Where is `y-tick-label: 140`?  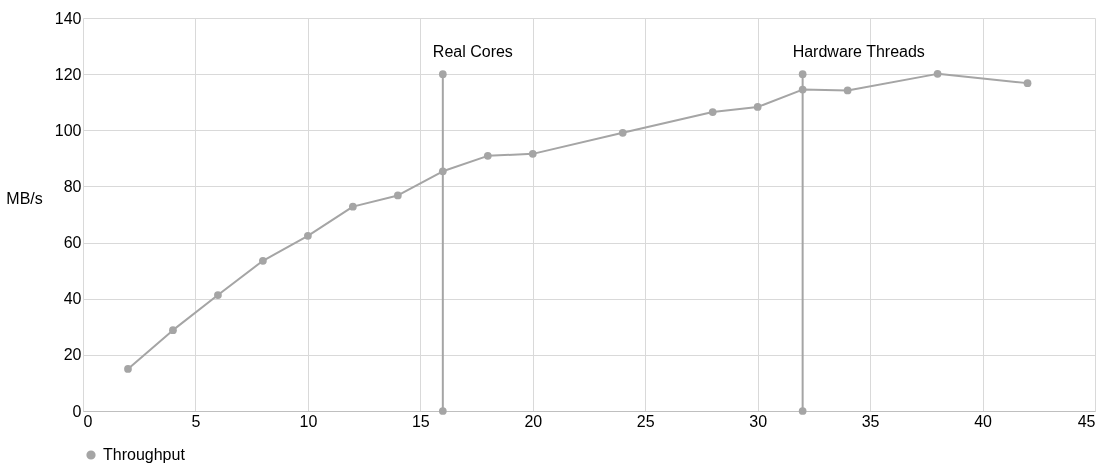 y-tick-label: 140 is located at coordinates (68, 18).